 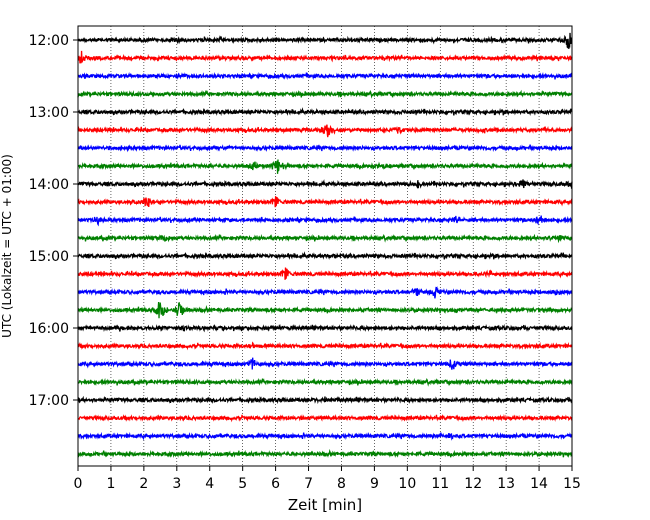 I want to click on y-axis: 12:00 13:00 14:00 15:00 16:00 17:00, so click(x=53, y=221).